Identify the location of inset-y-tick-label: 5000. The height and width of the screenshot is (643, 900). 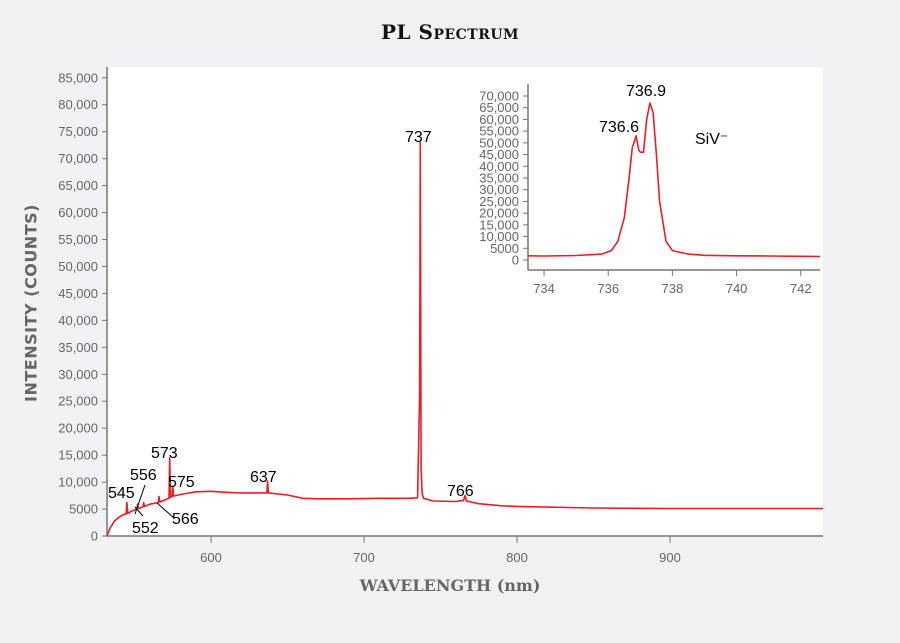
(504, 248).